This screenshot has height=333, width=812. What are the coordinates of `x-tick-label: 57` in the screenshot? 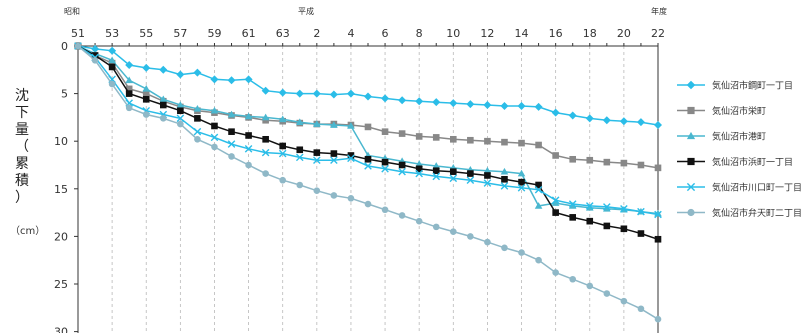 It's located at (180, 33).